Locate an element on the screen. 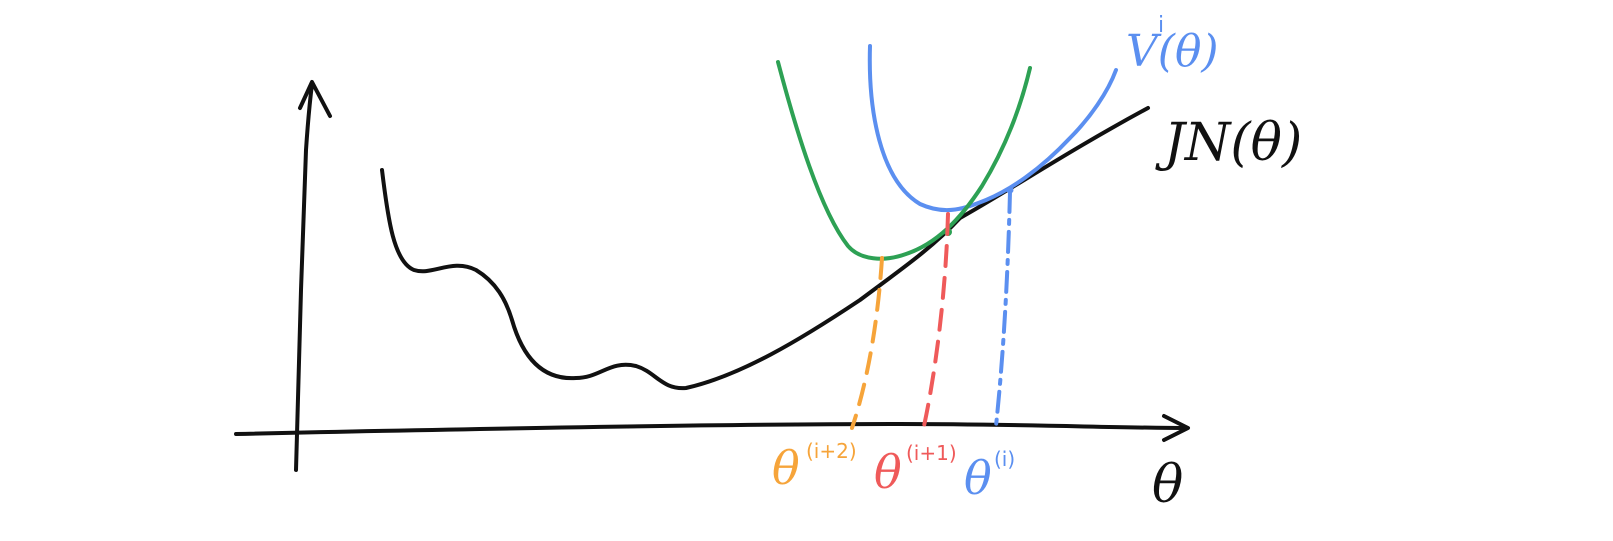 The width and height of the screenshot is (1613, 541). surrogate-label-sup: i is located at coordinates (1161, 25).